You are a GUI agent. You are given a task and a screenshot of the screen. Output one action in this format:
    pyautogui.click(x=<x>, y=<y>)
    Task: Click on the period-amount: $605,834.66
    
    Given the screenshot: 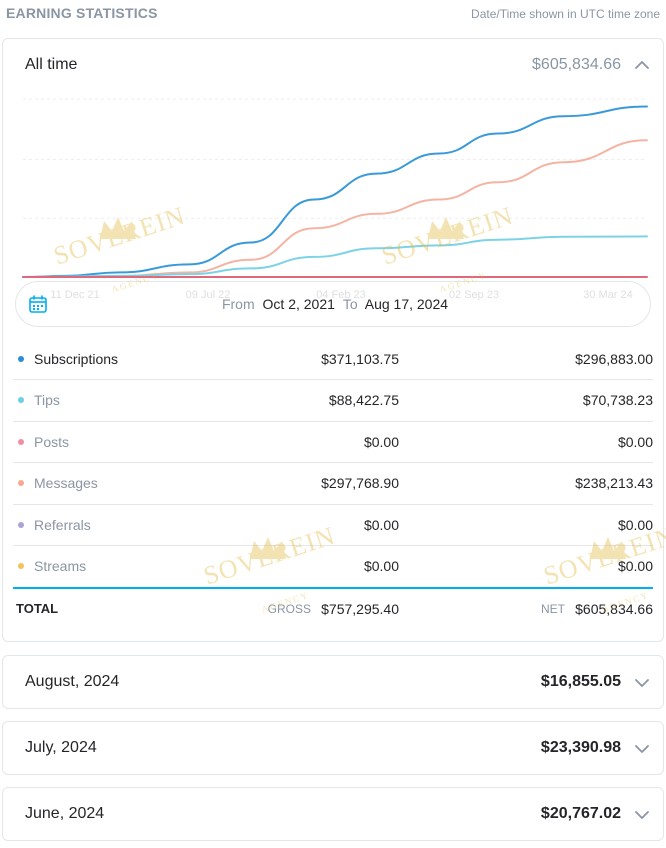 What is the action you would take?
    pyautogui.click(x=576, y=64)
    